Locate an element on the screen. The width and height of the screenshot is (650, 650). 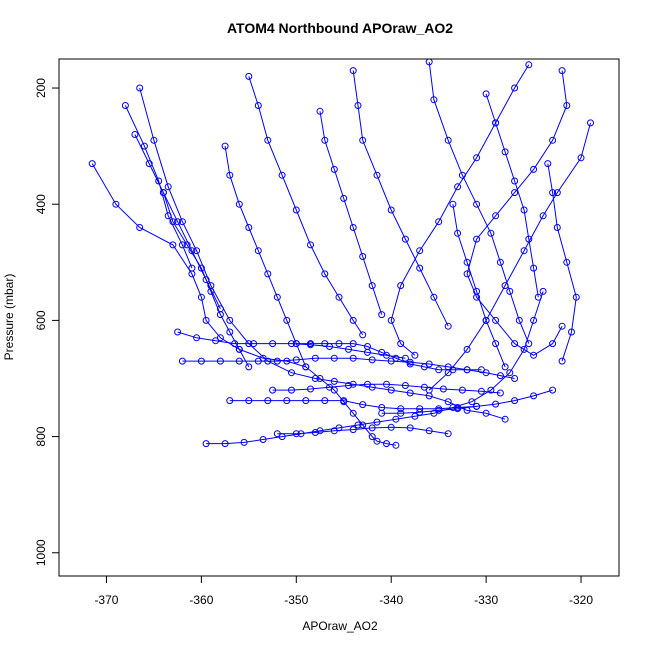
chart-title: ATOM4 Northbound APOraw_AO2 is located at coordinates (340, 28).